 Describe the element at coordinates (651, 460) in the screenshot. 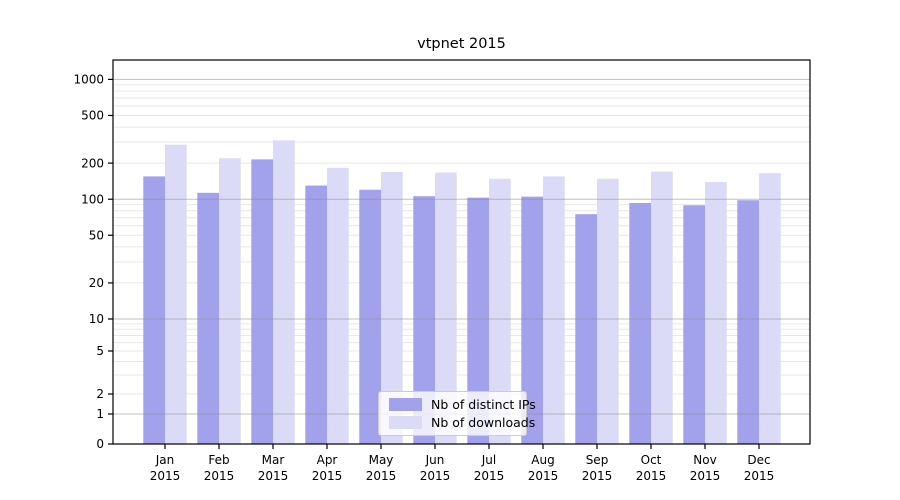

I see `x-tick-label-month: Oct` at that location.